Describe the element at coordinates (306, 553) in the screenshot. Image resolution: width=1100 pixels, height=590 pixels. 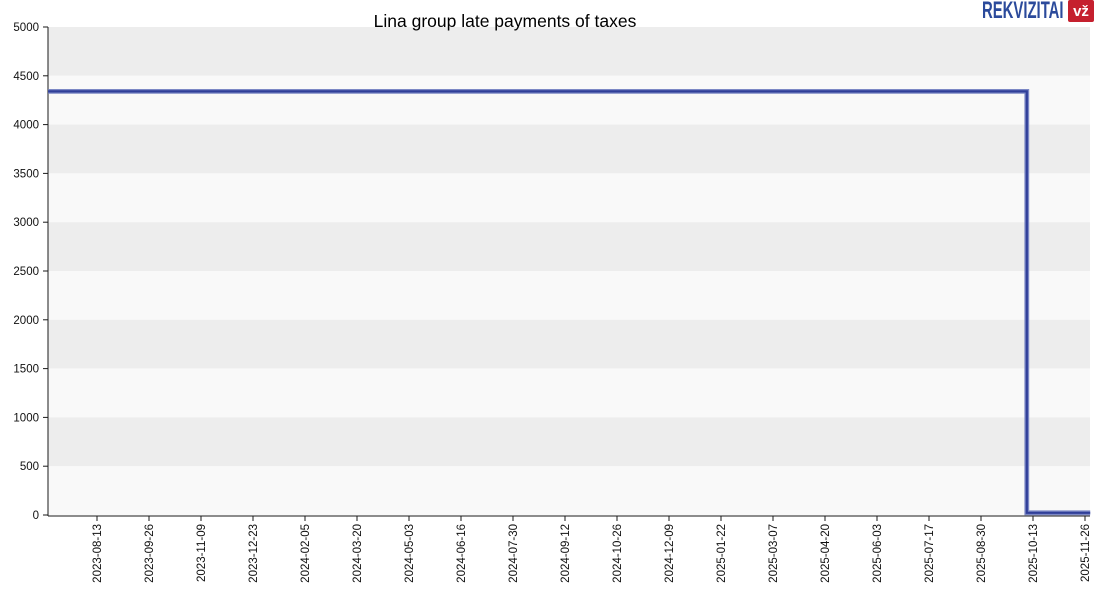
I see `x-tick-label: 2024-02-05` at that location.